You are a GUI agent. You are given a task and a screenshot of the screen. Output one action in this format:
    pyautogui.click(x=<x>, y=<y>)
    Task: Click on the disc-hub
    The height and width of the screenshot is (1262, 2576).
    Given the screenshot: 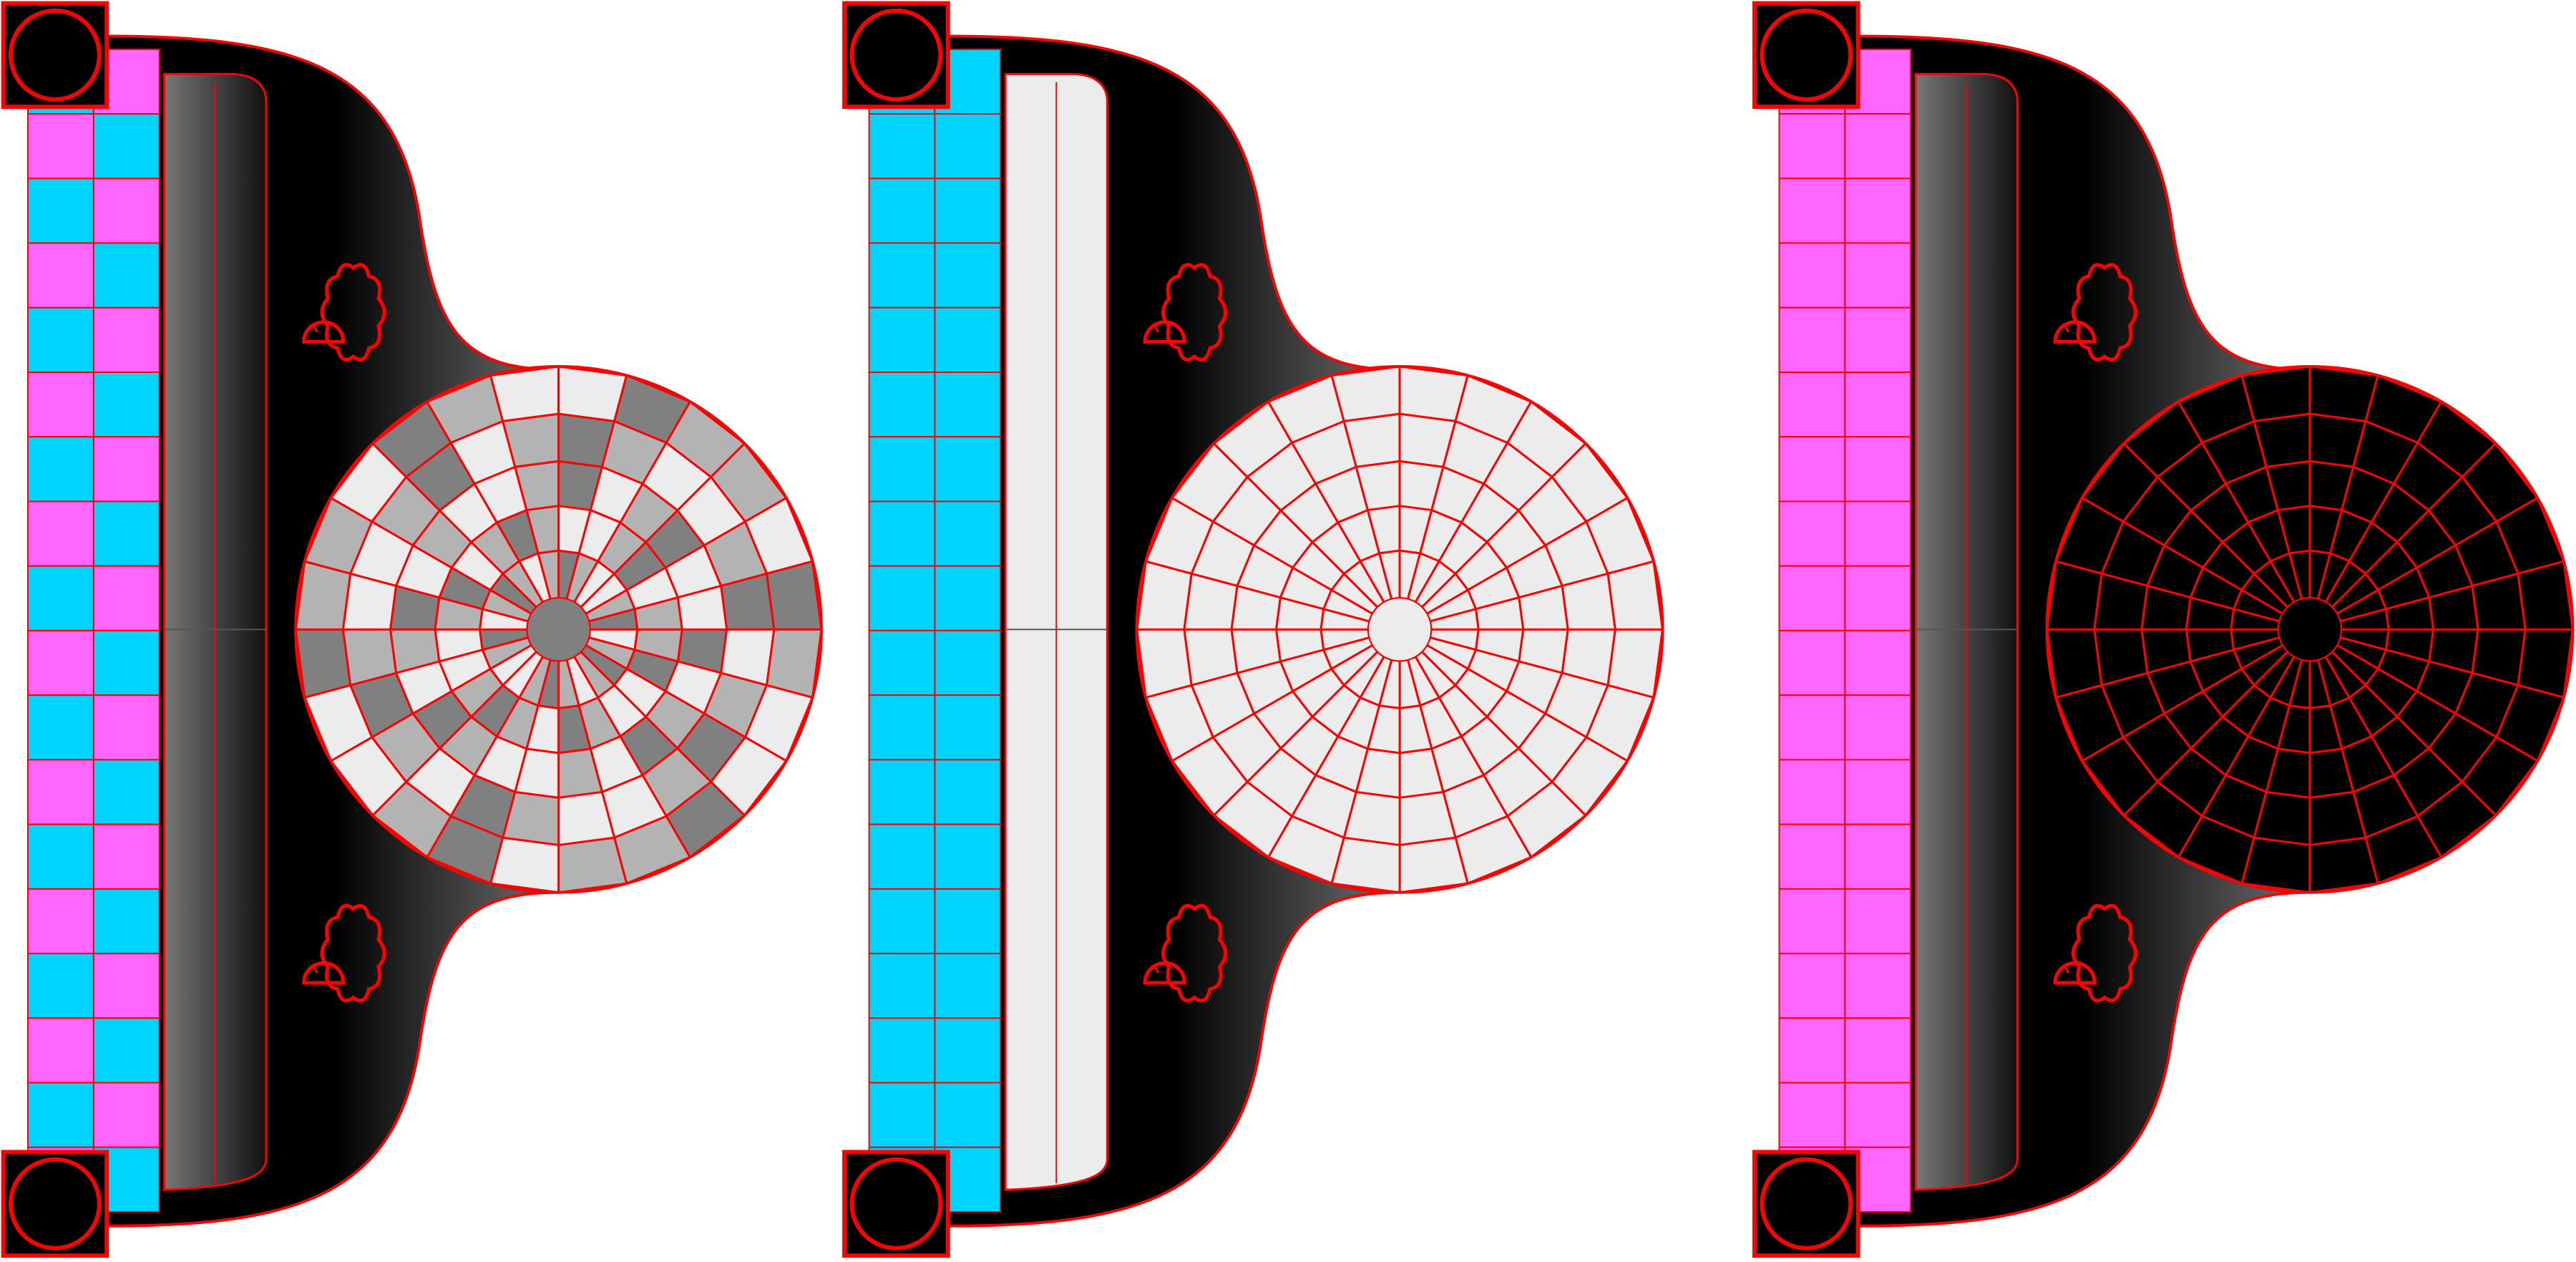 What is the action you would take?
    pyautogui.click(x=1400, y=630)
    